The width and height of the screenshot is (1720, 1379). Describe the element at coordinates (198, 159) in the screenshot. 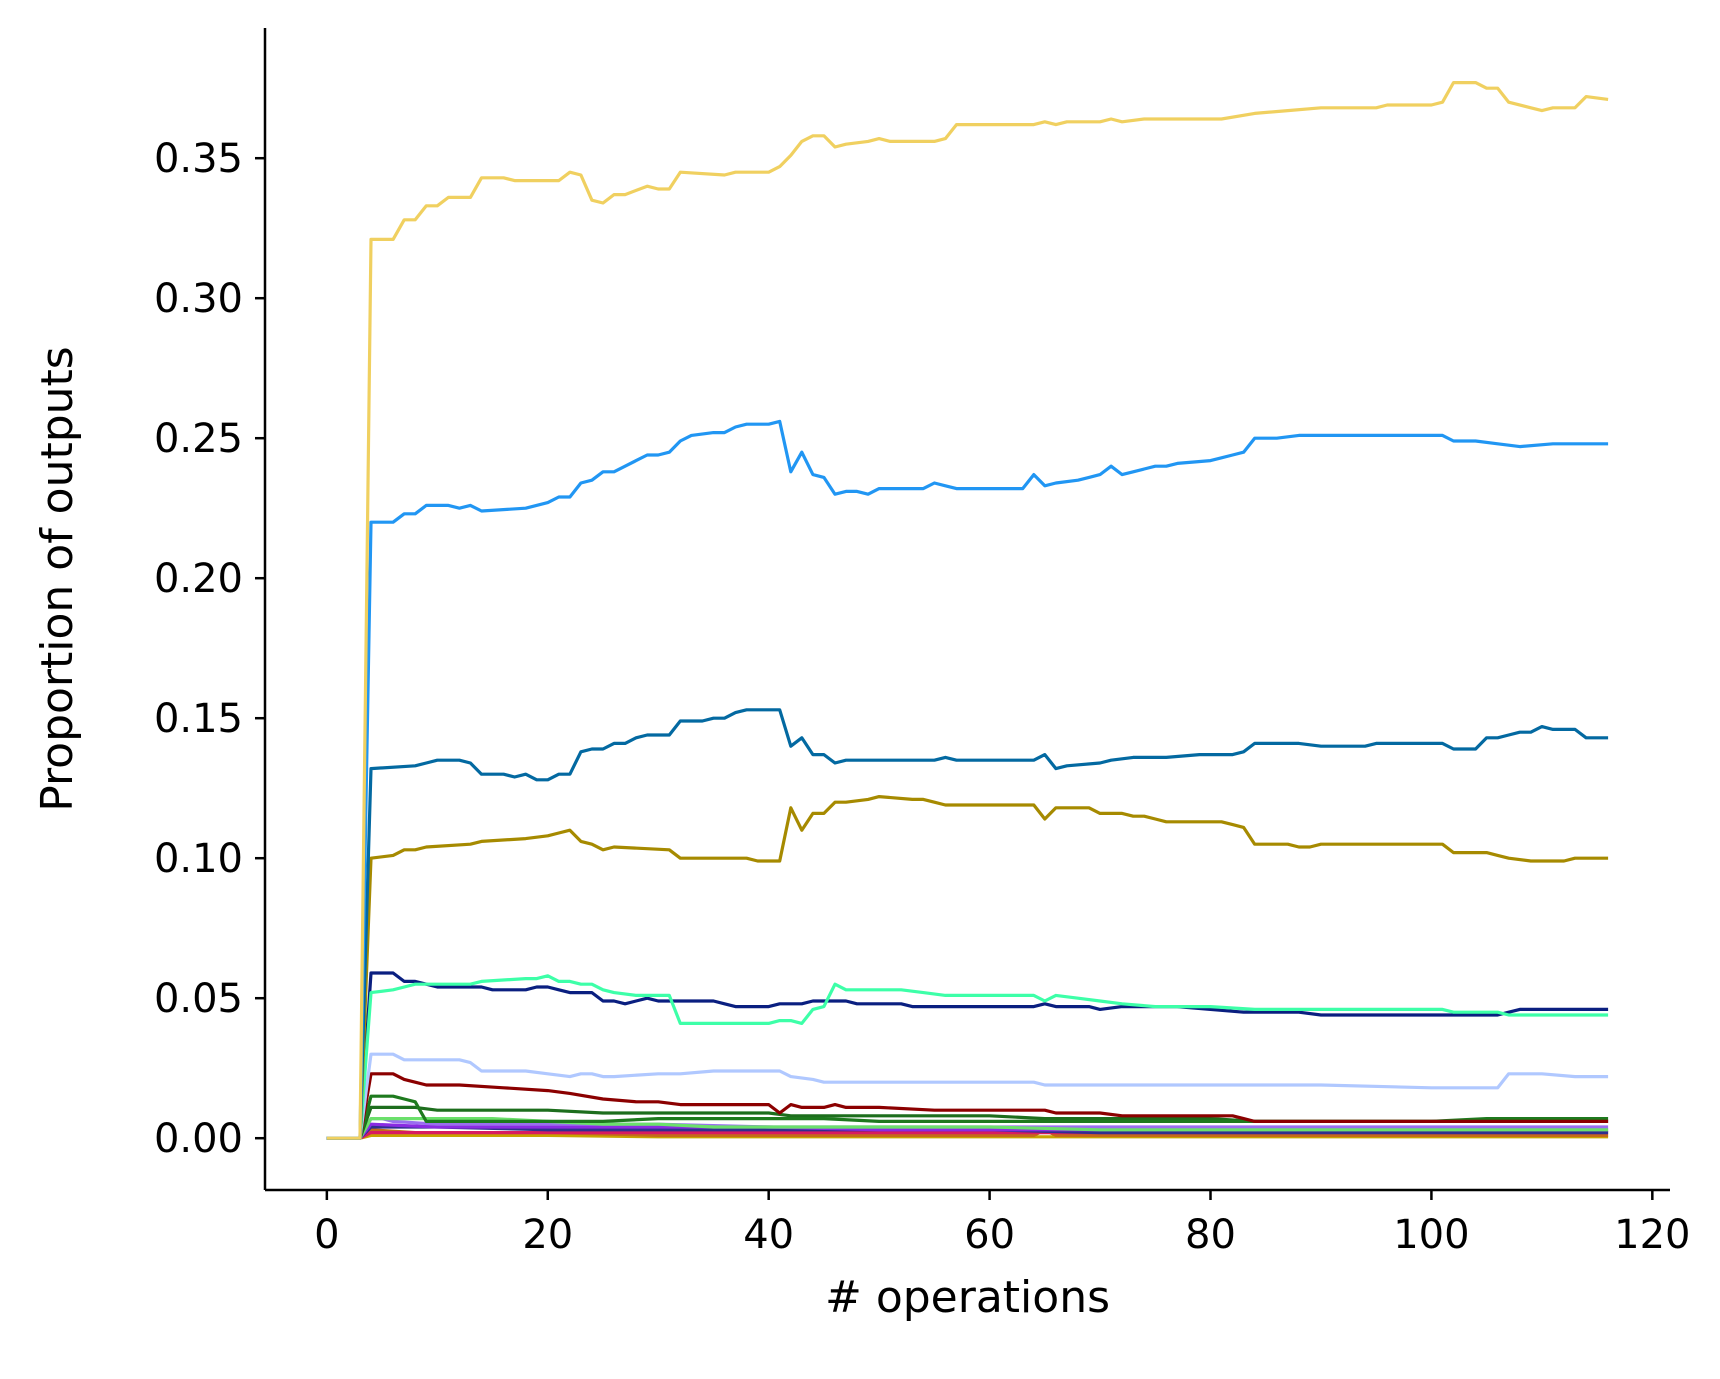

I see `y-tick-label: 0.35` at that location.